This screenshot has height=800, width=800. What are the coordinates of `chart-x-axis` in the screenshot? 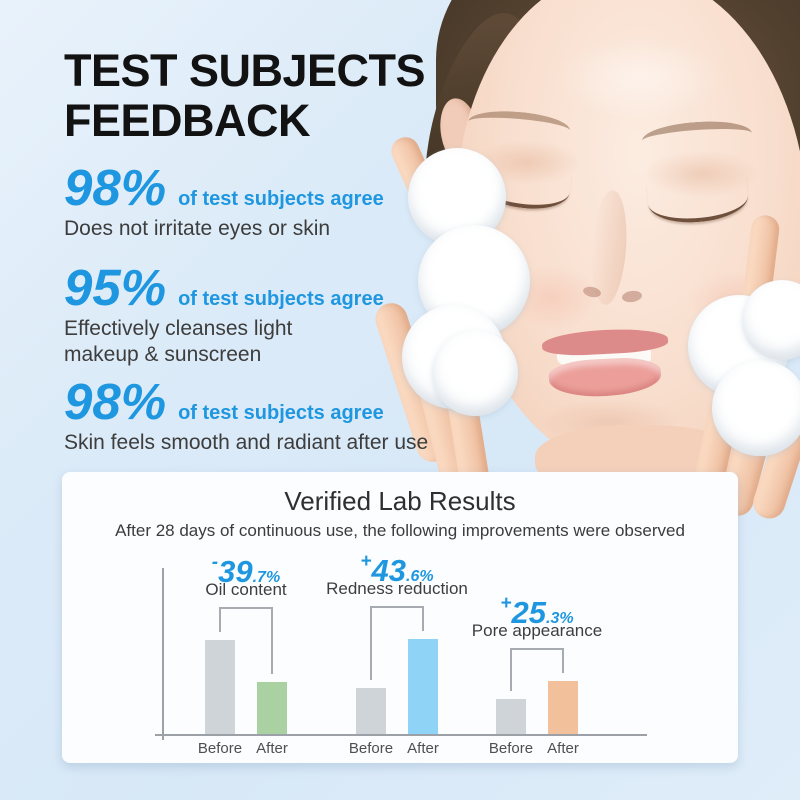 It's located at (401, 735).